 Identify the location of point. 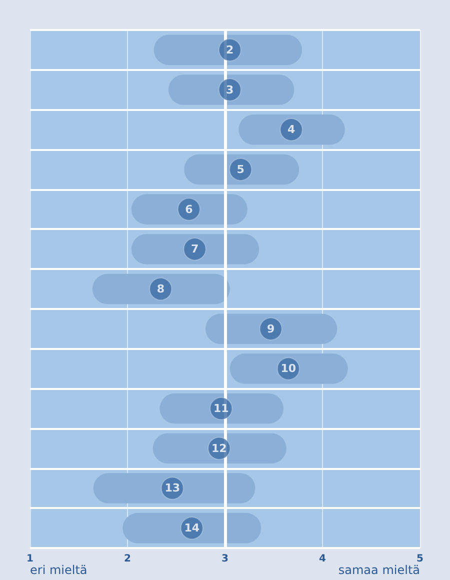
(194, 249).